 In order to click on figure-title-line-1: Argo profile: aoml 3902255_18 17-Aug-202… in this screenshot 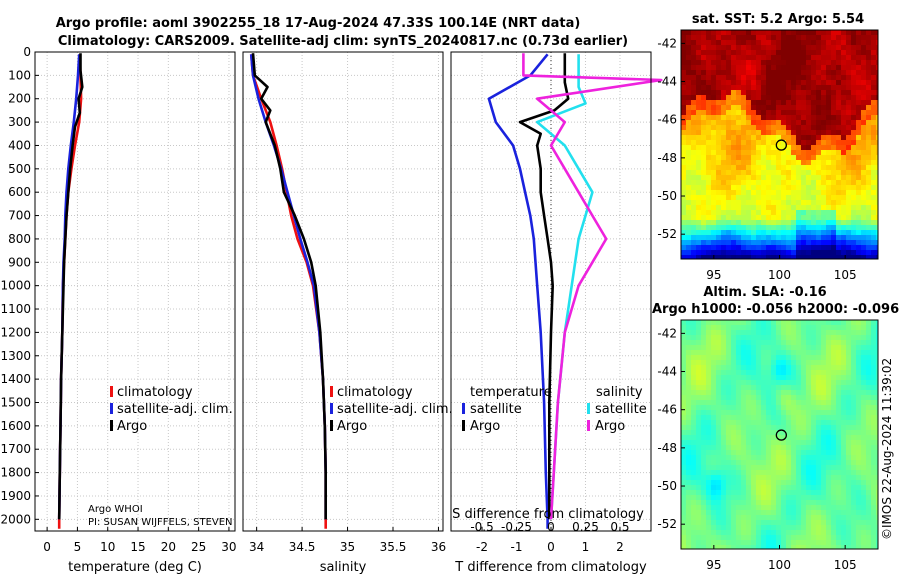, I will do `click(318, 23)`.